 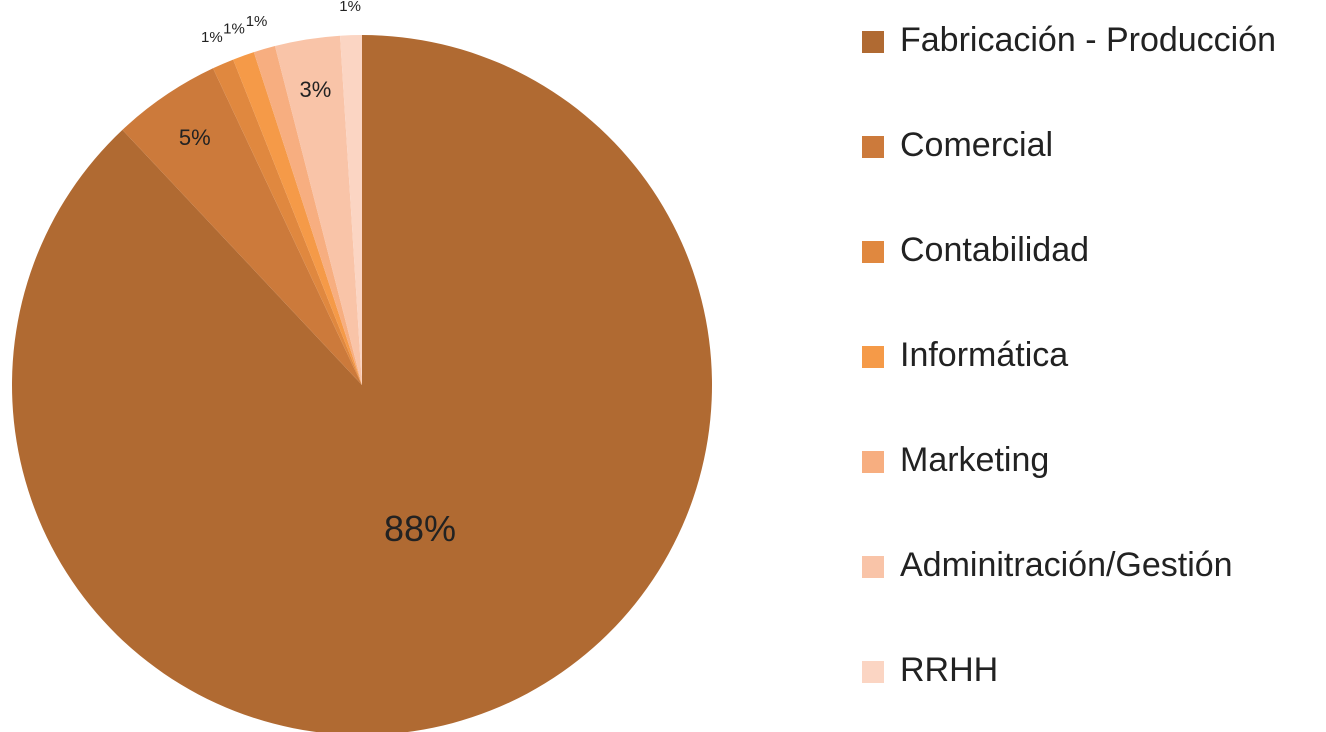 I want to click on legend-label: Comercial, so click(x=976, y=145).